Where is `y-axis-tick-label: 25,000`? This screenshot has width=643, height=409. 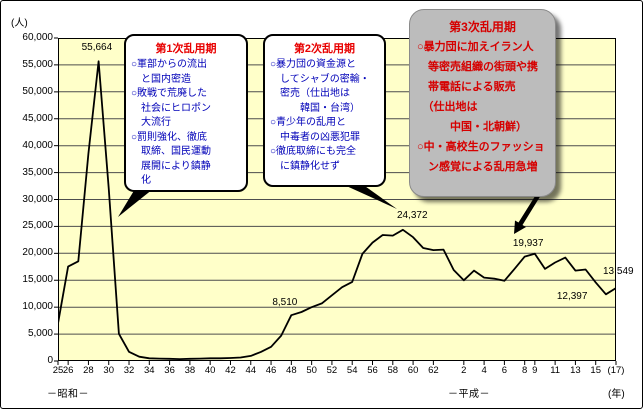
y-axis-tick-label: 25,000 is located at coordinates (37, 226).